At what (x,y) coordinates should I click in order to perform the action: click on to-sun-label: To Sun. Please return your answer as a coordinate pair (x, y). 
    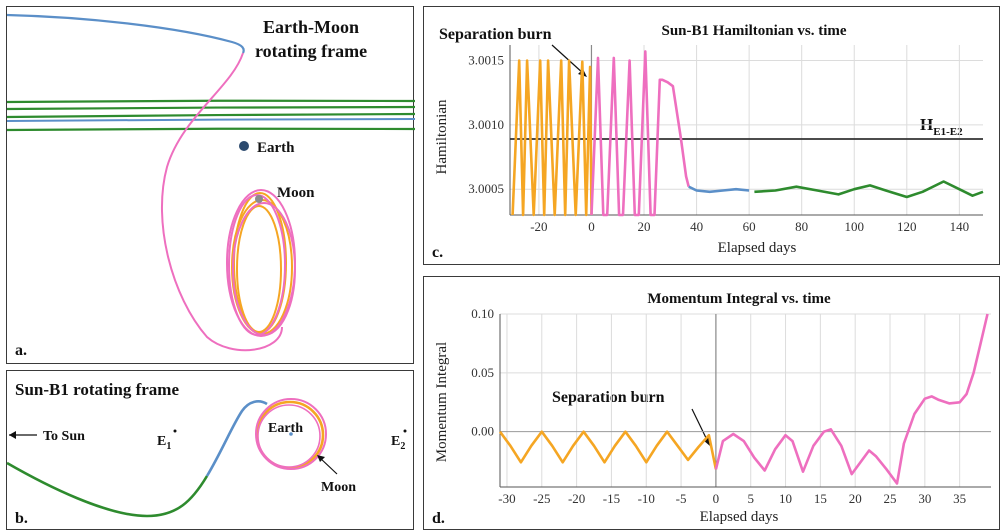
    Looking at the image, I should click on (64, 436).